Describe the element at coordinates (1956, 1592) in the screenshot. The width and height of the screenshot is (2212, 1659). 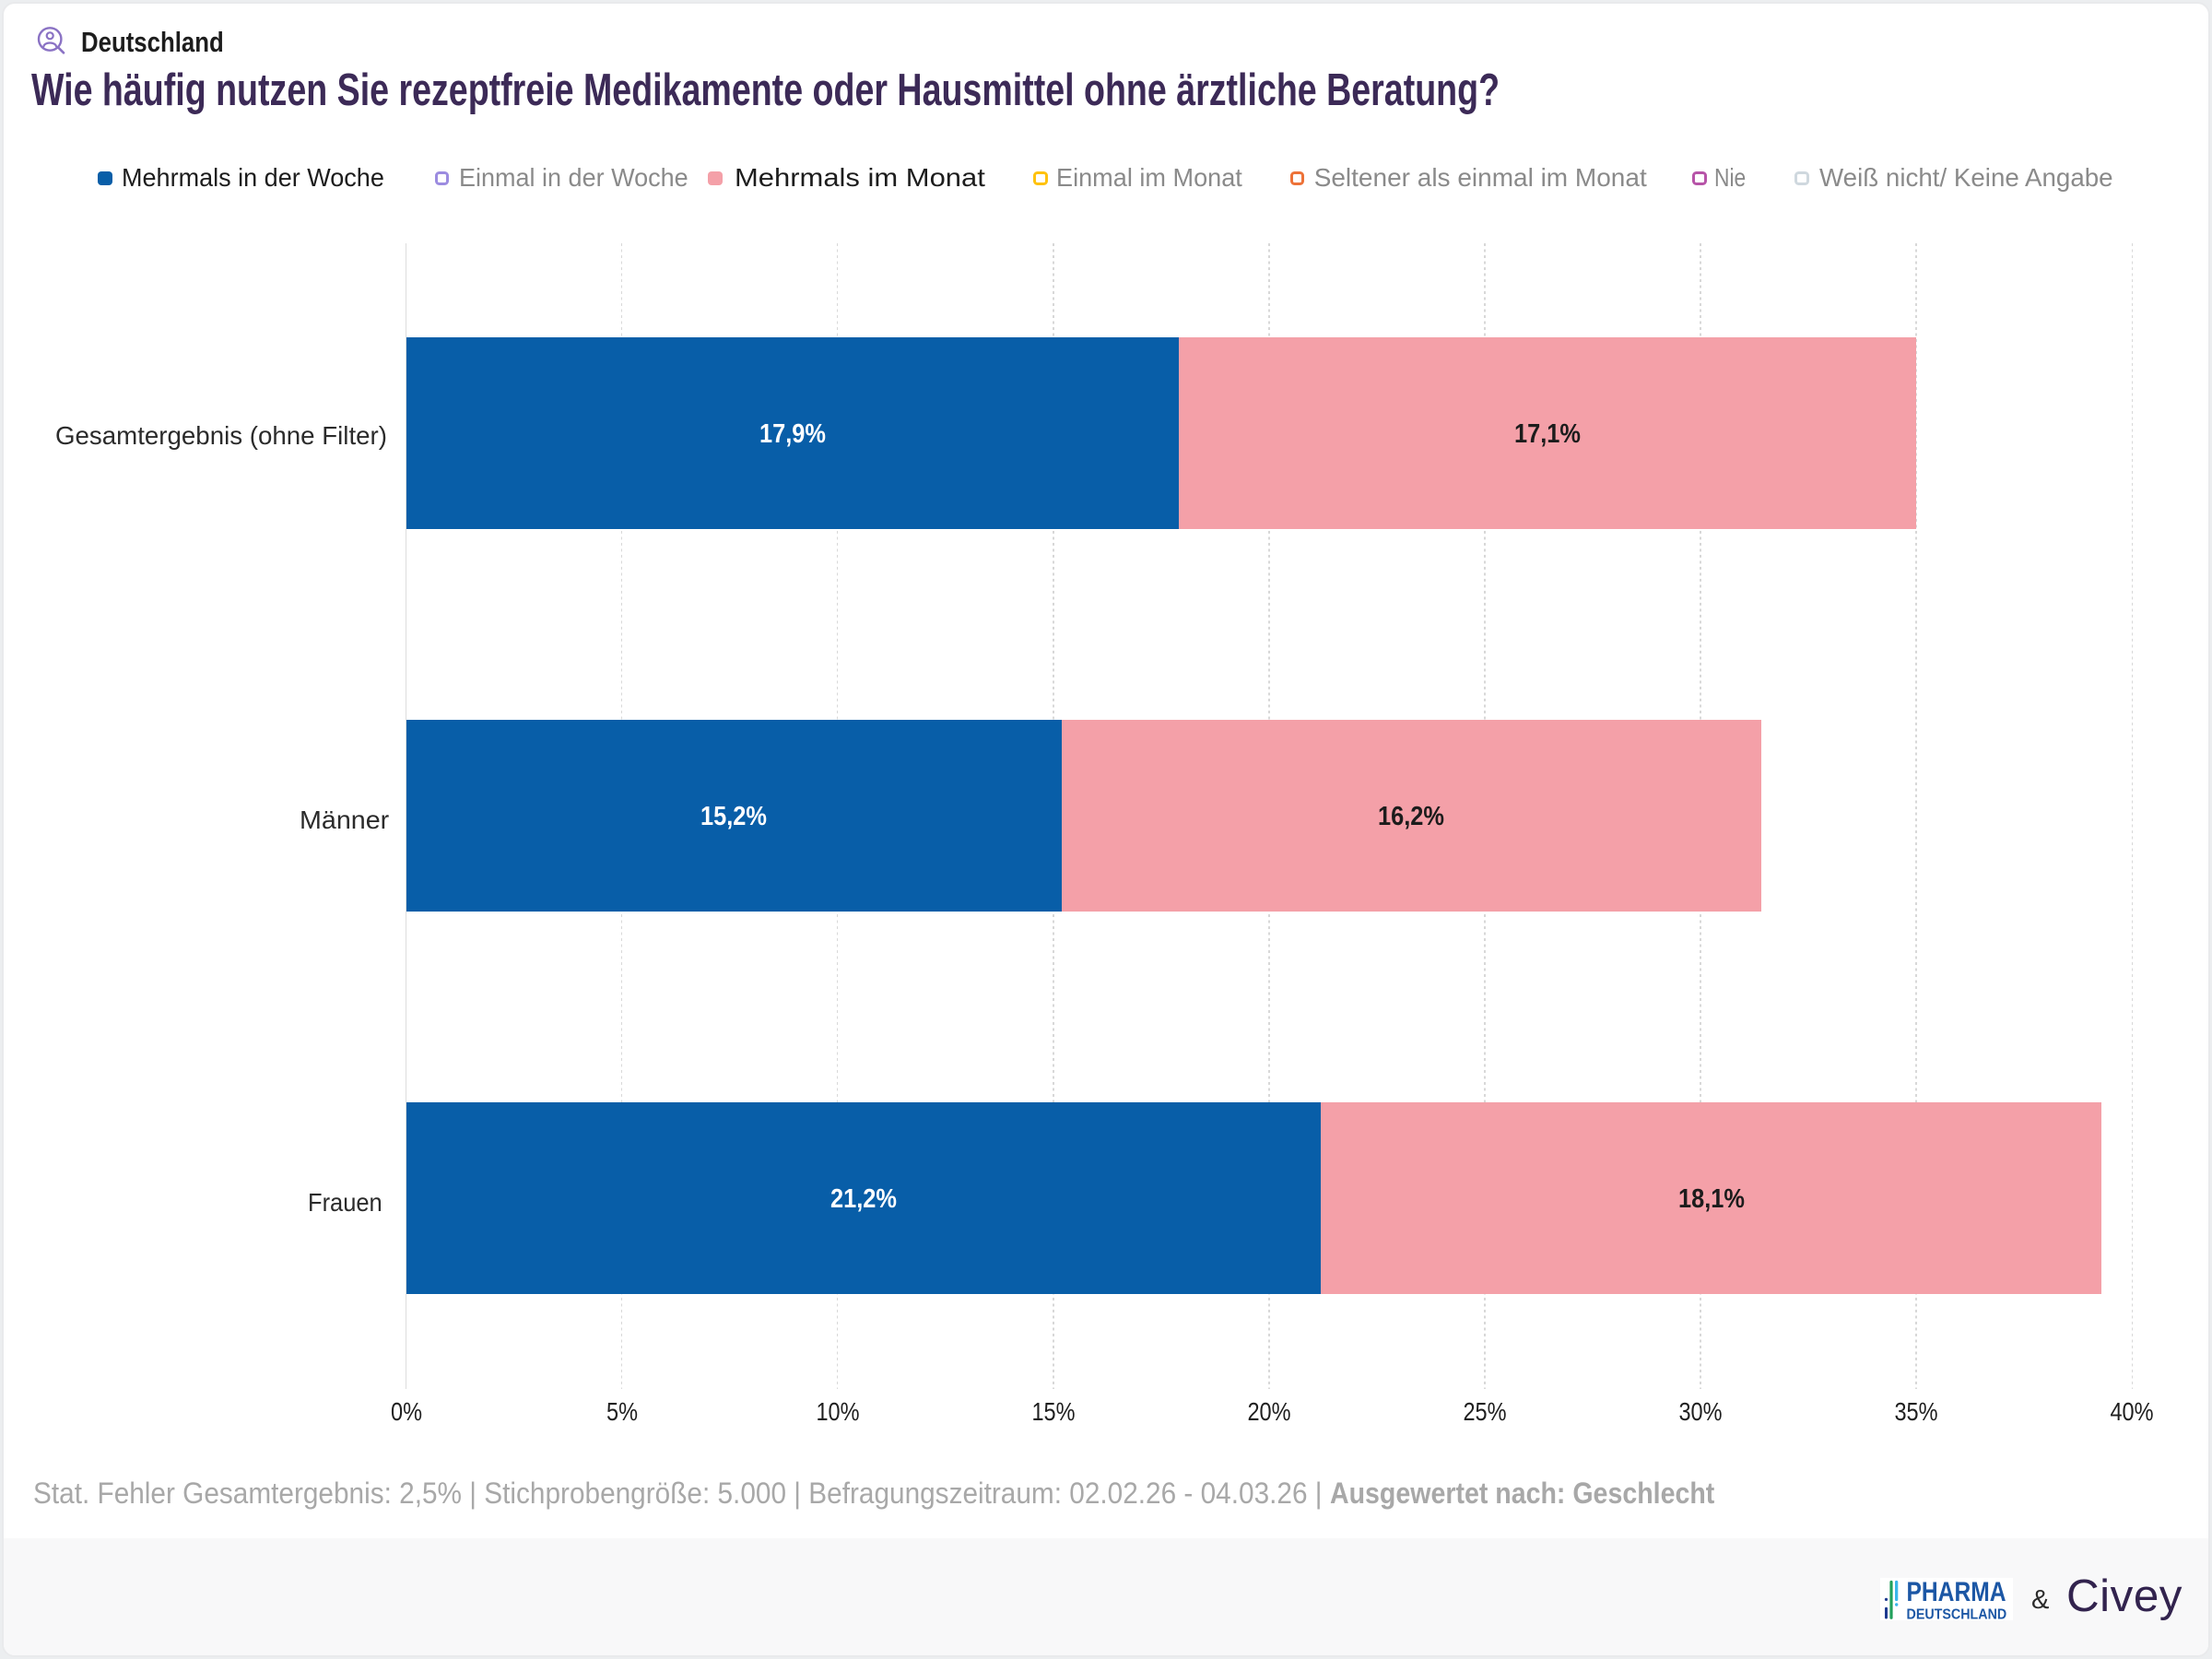
I see `svg-text: PHARMA` at that location.